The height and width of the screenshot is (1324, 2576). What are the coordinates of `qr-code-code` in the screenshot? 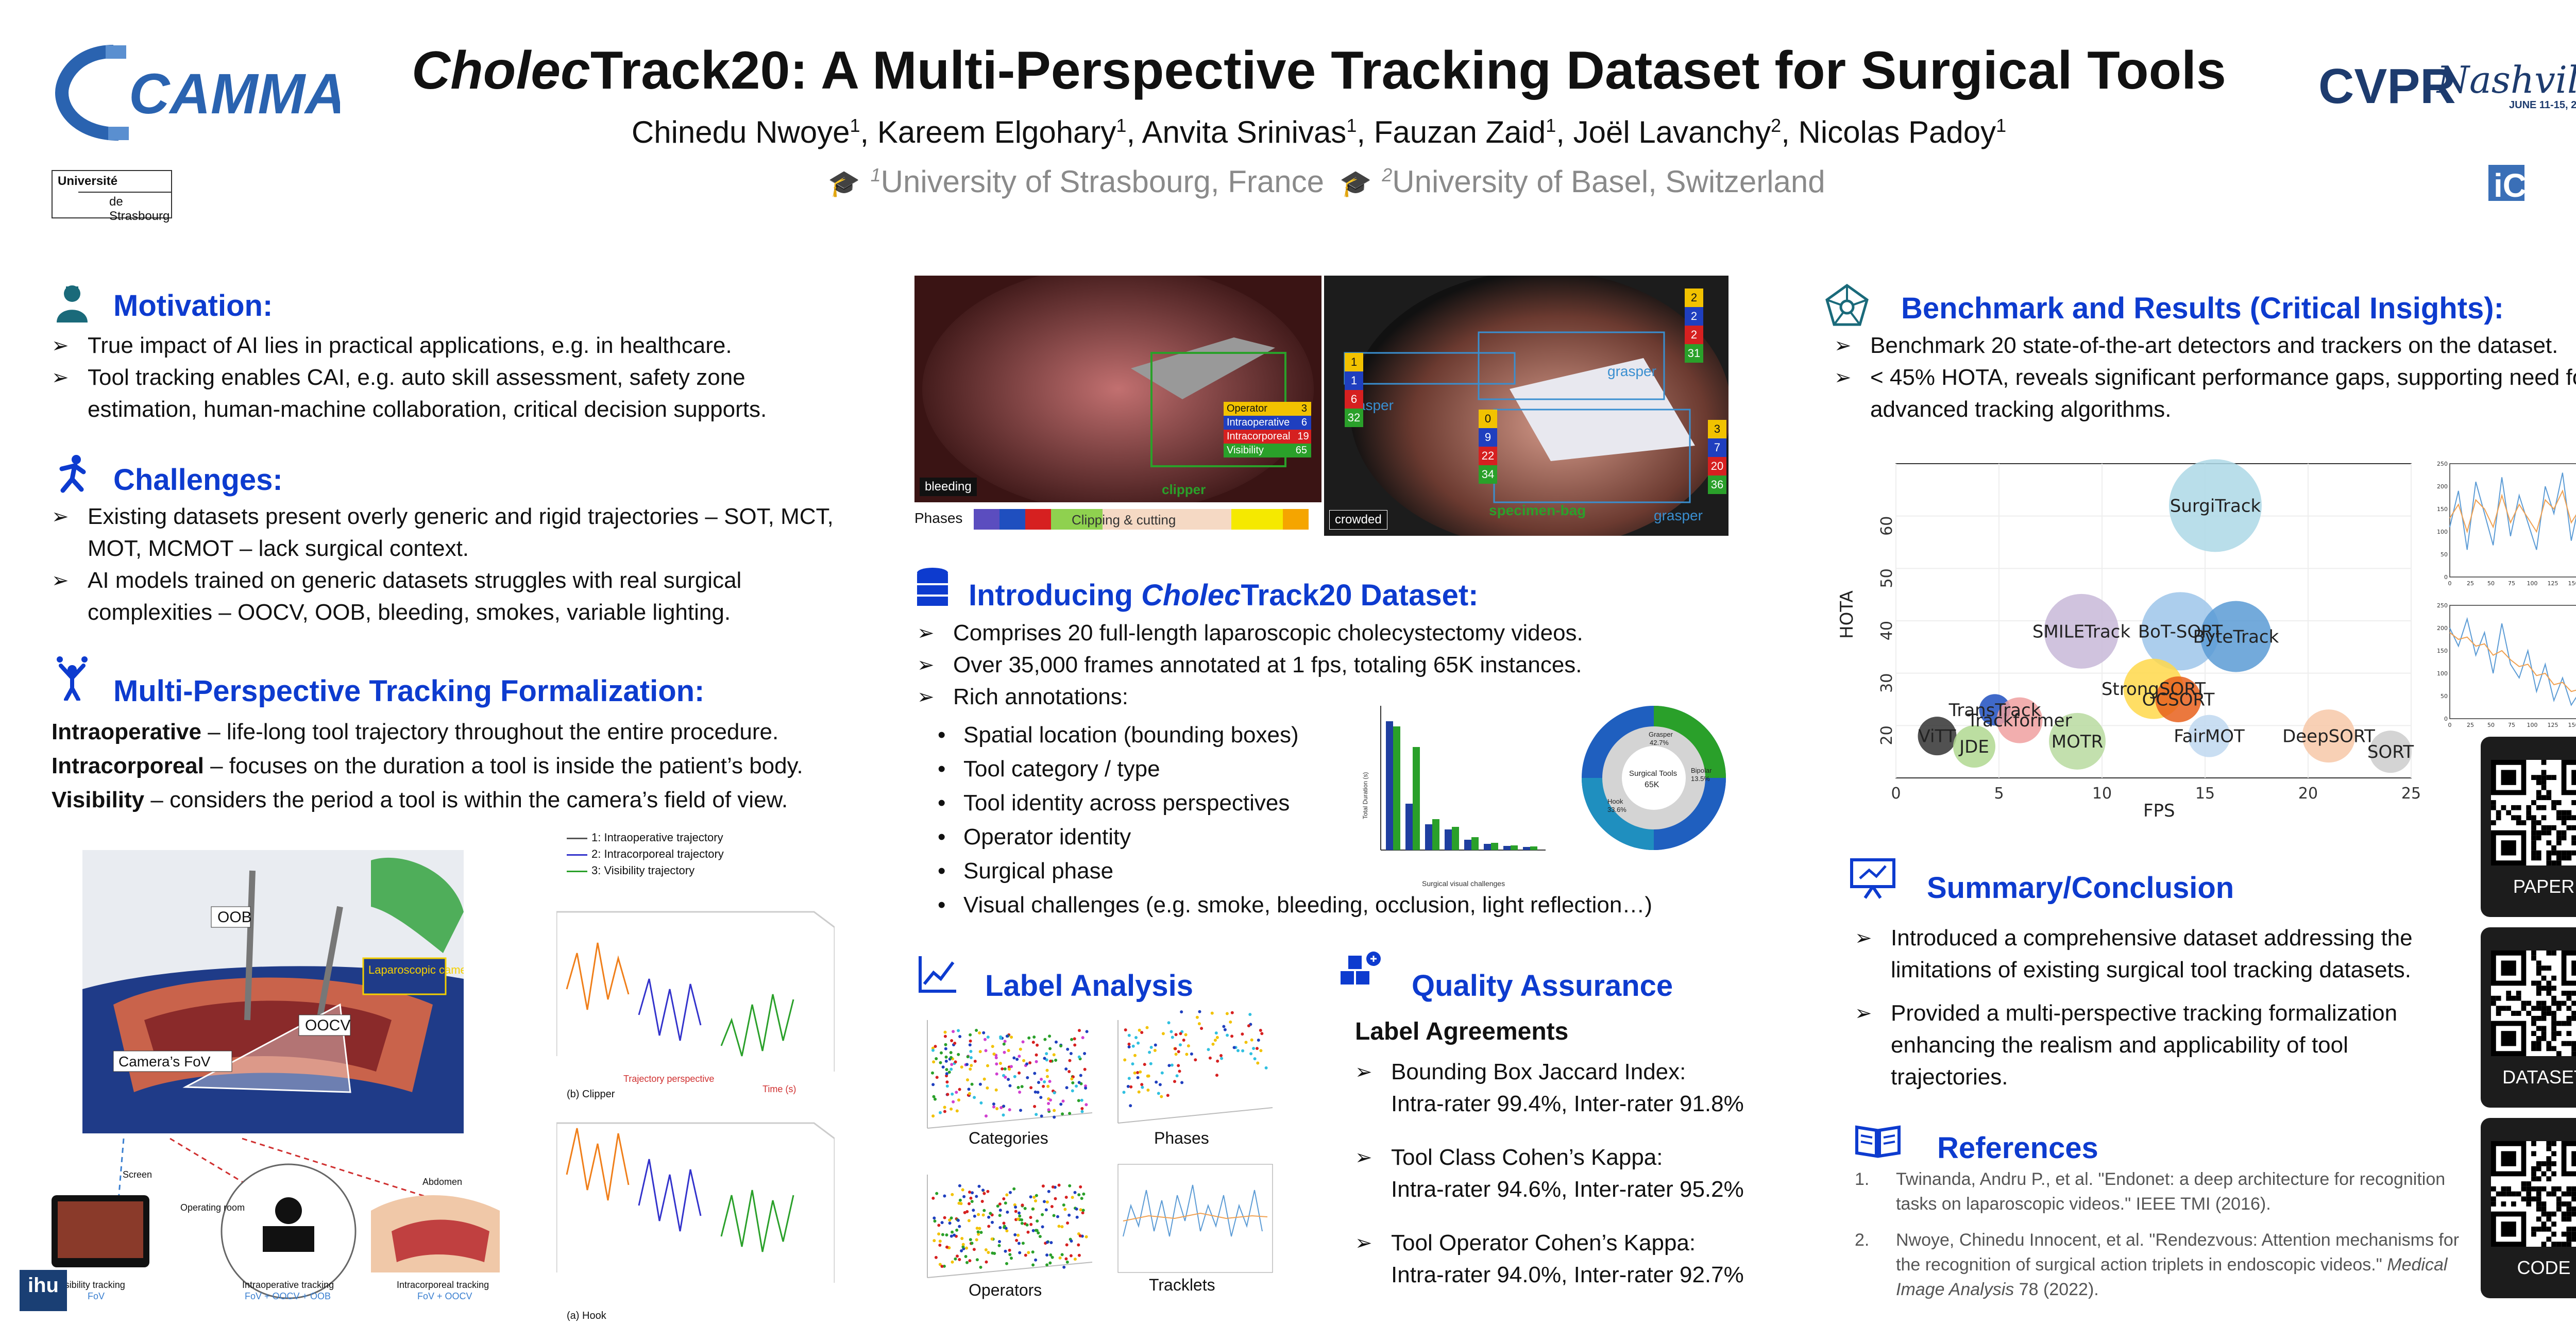 It's located at (2533, 1194).